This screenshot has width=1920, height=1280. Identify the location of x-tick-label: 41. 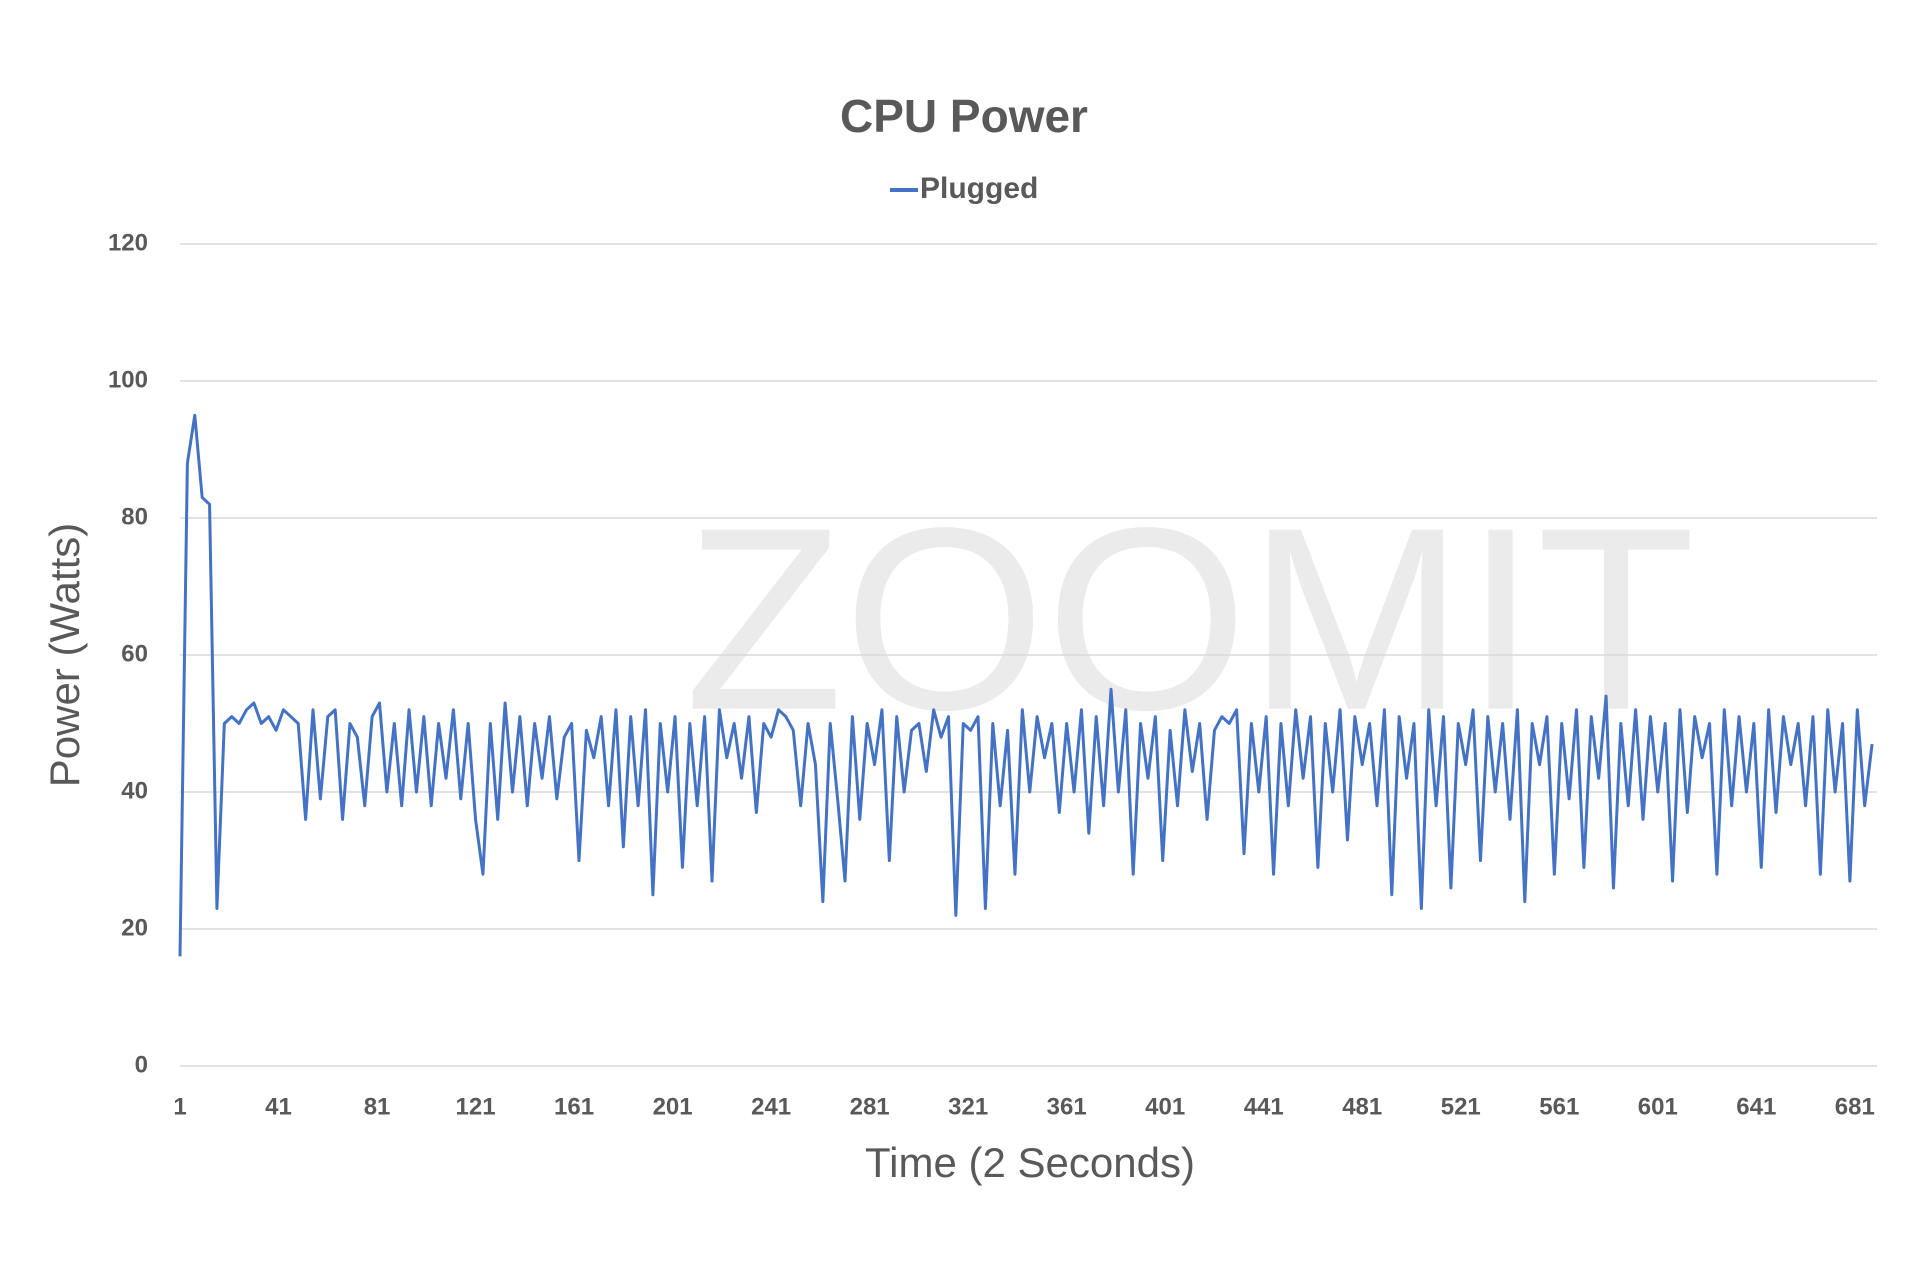
(278, 1106).